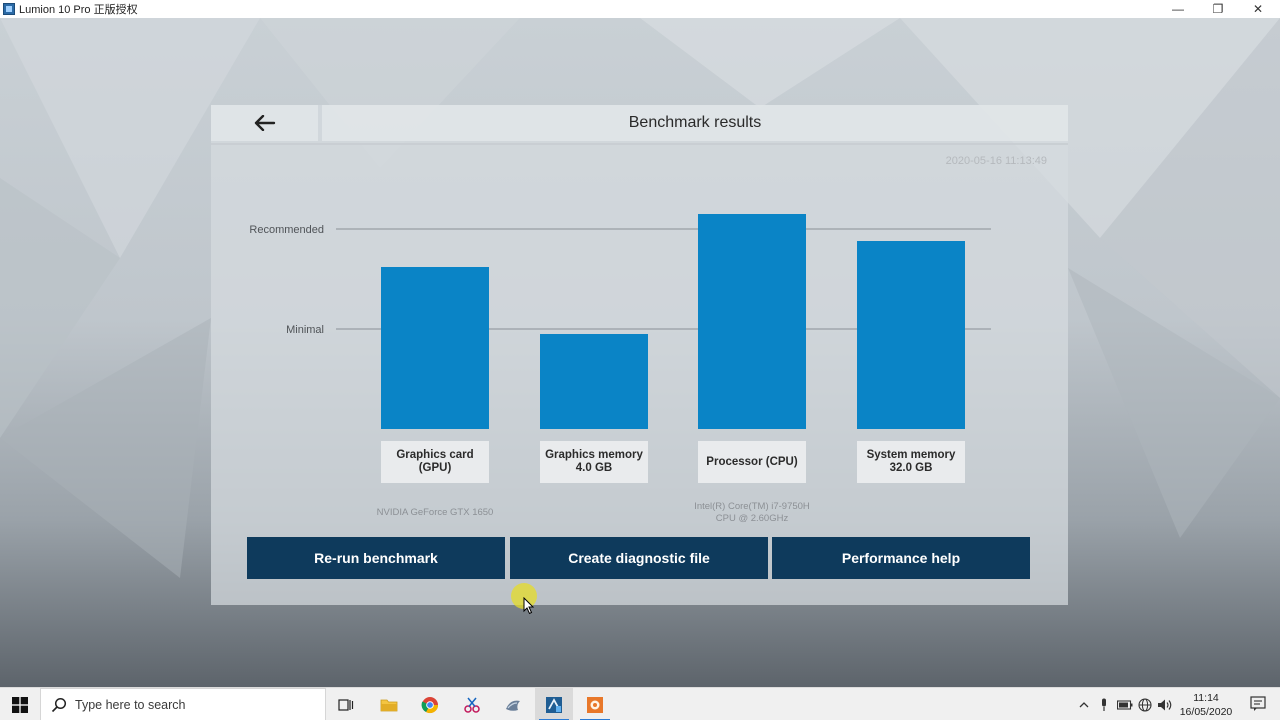  What do you see at coordinates (901, 558) in the screenshot?
I see `performance-help-button: Performance help` at bounding box center [901, 558].